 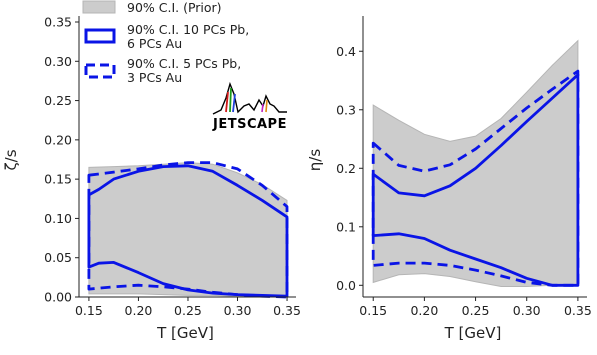 I want to click on zeta-y-tick-label: 0.35, so click(x=58, y=22).